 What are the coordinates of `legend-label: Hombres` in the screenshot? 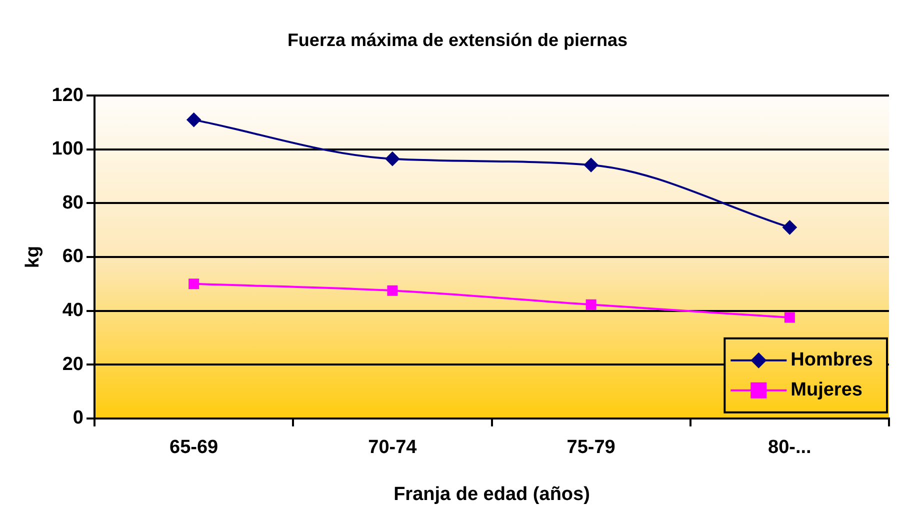 It's located at (832, 360).